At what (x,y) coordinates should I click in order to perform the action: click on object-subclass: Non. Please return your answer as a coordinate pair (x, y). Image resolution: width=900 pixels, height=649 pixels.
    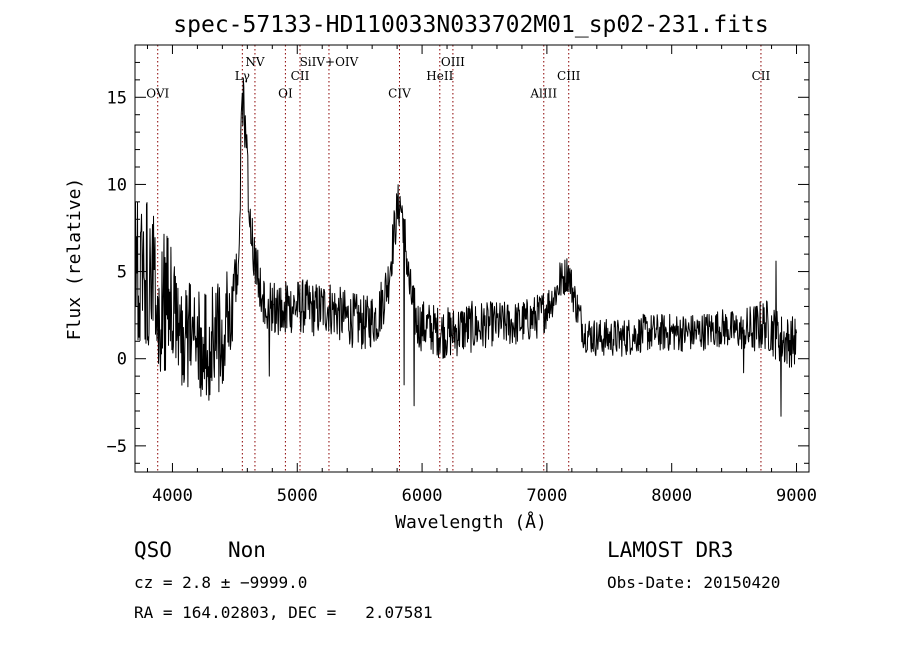
    Looking at the image, I should click on (247, 550).